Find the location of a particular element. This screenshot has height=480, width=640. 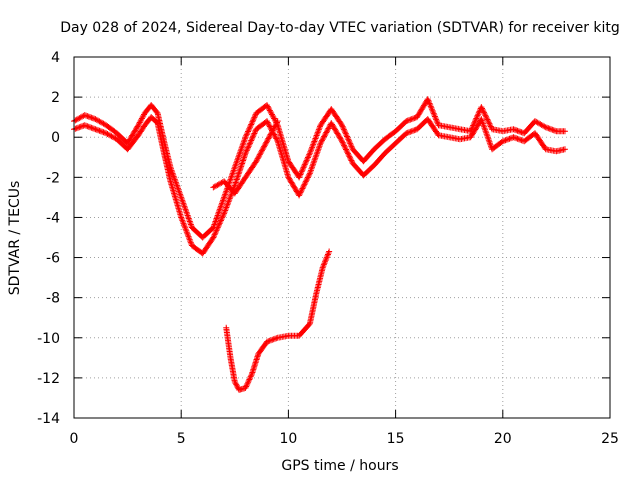

y-tick-label: -14 is located at coordinates (48, 419).